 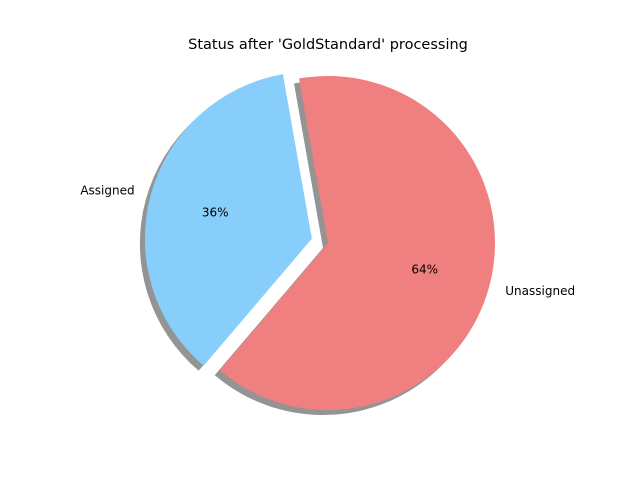 I want to click on percent-label-unassigned: 64%, so click(x=424, y=269).